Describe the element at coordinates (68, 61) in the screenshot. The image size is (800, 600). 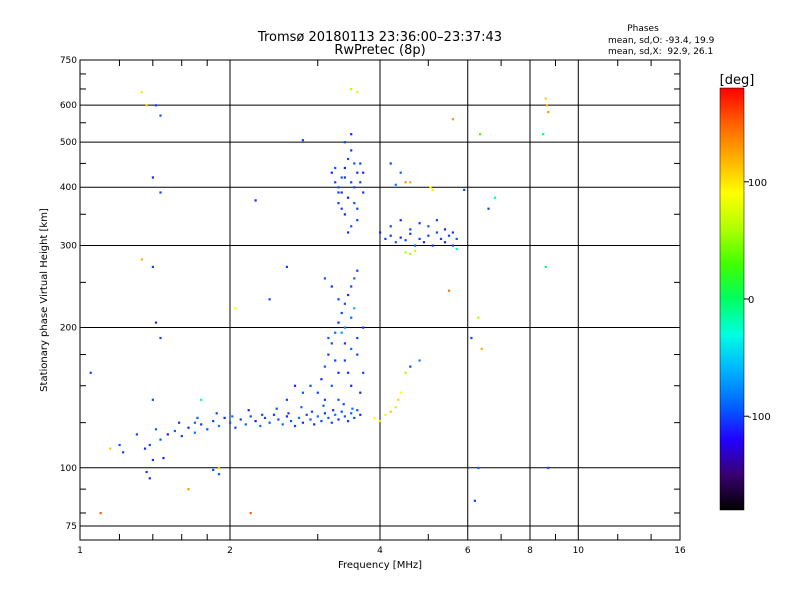
I see `y-tick-label: 750` at that location.